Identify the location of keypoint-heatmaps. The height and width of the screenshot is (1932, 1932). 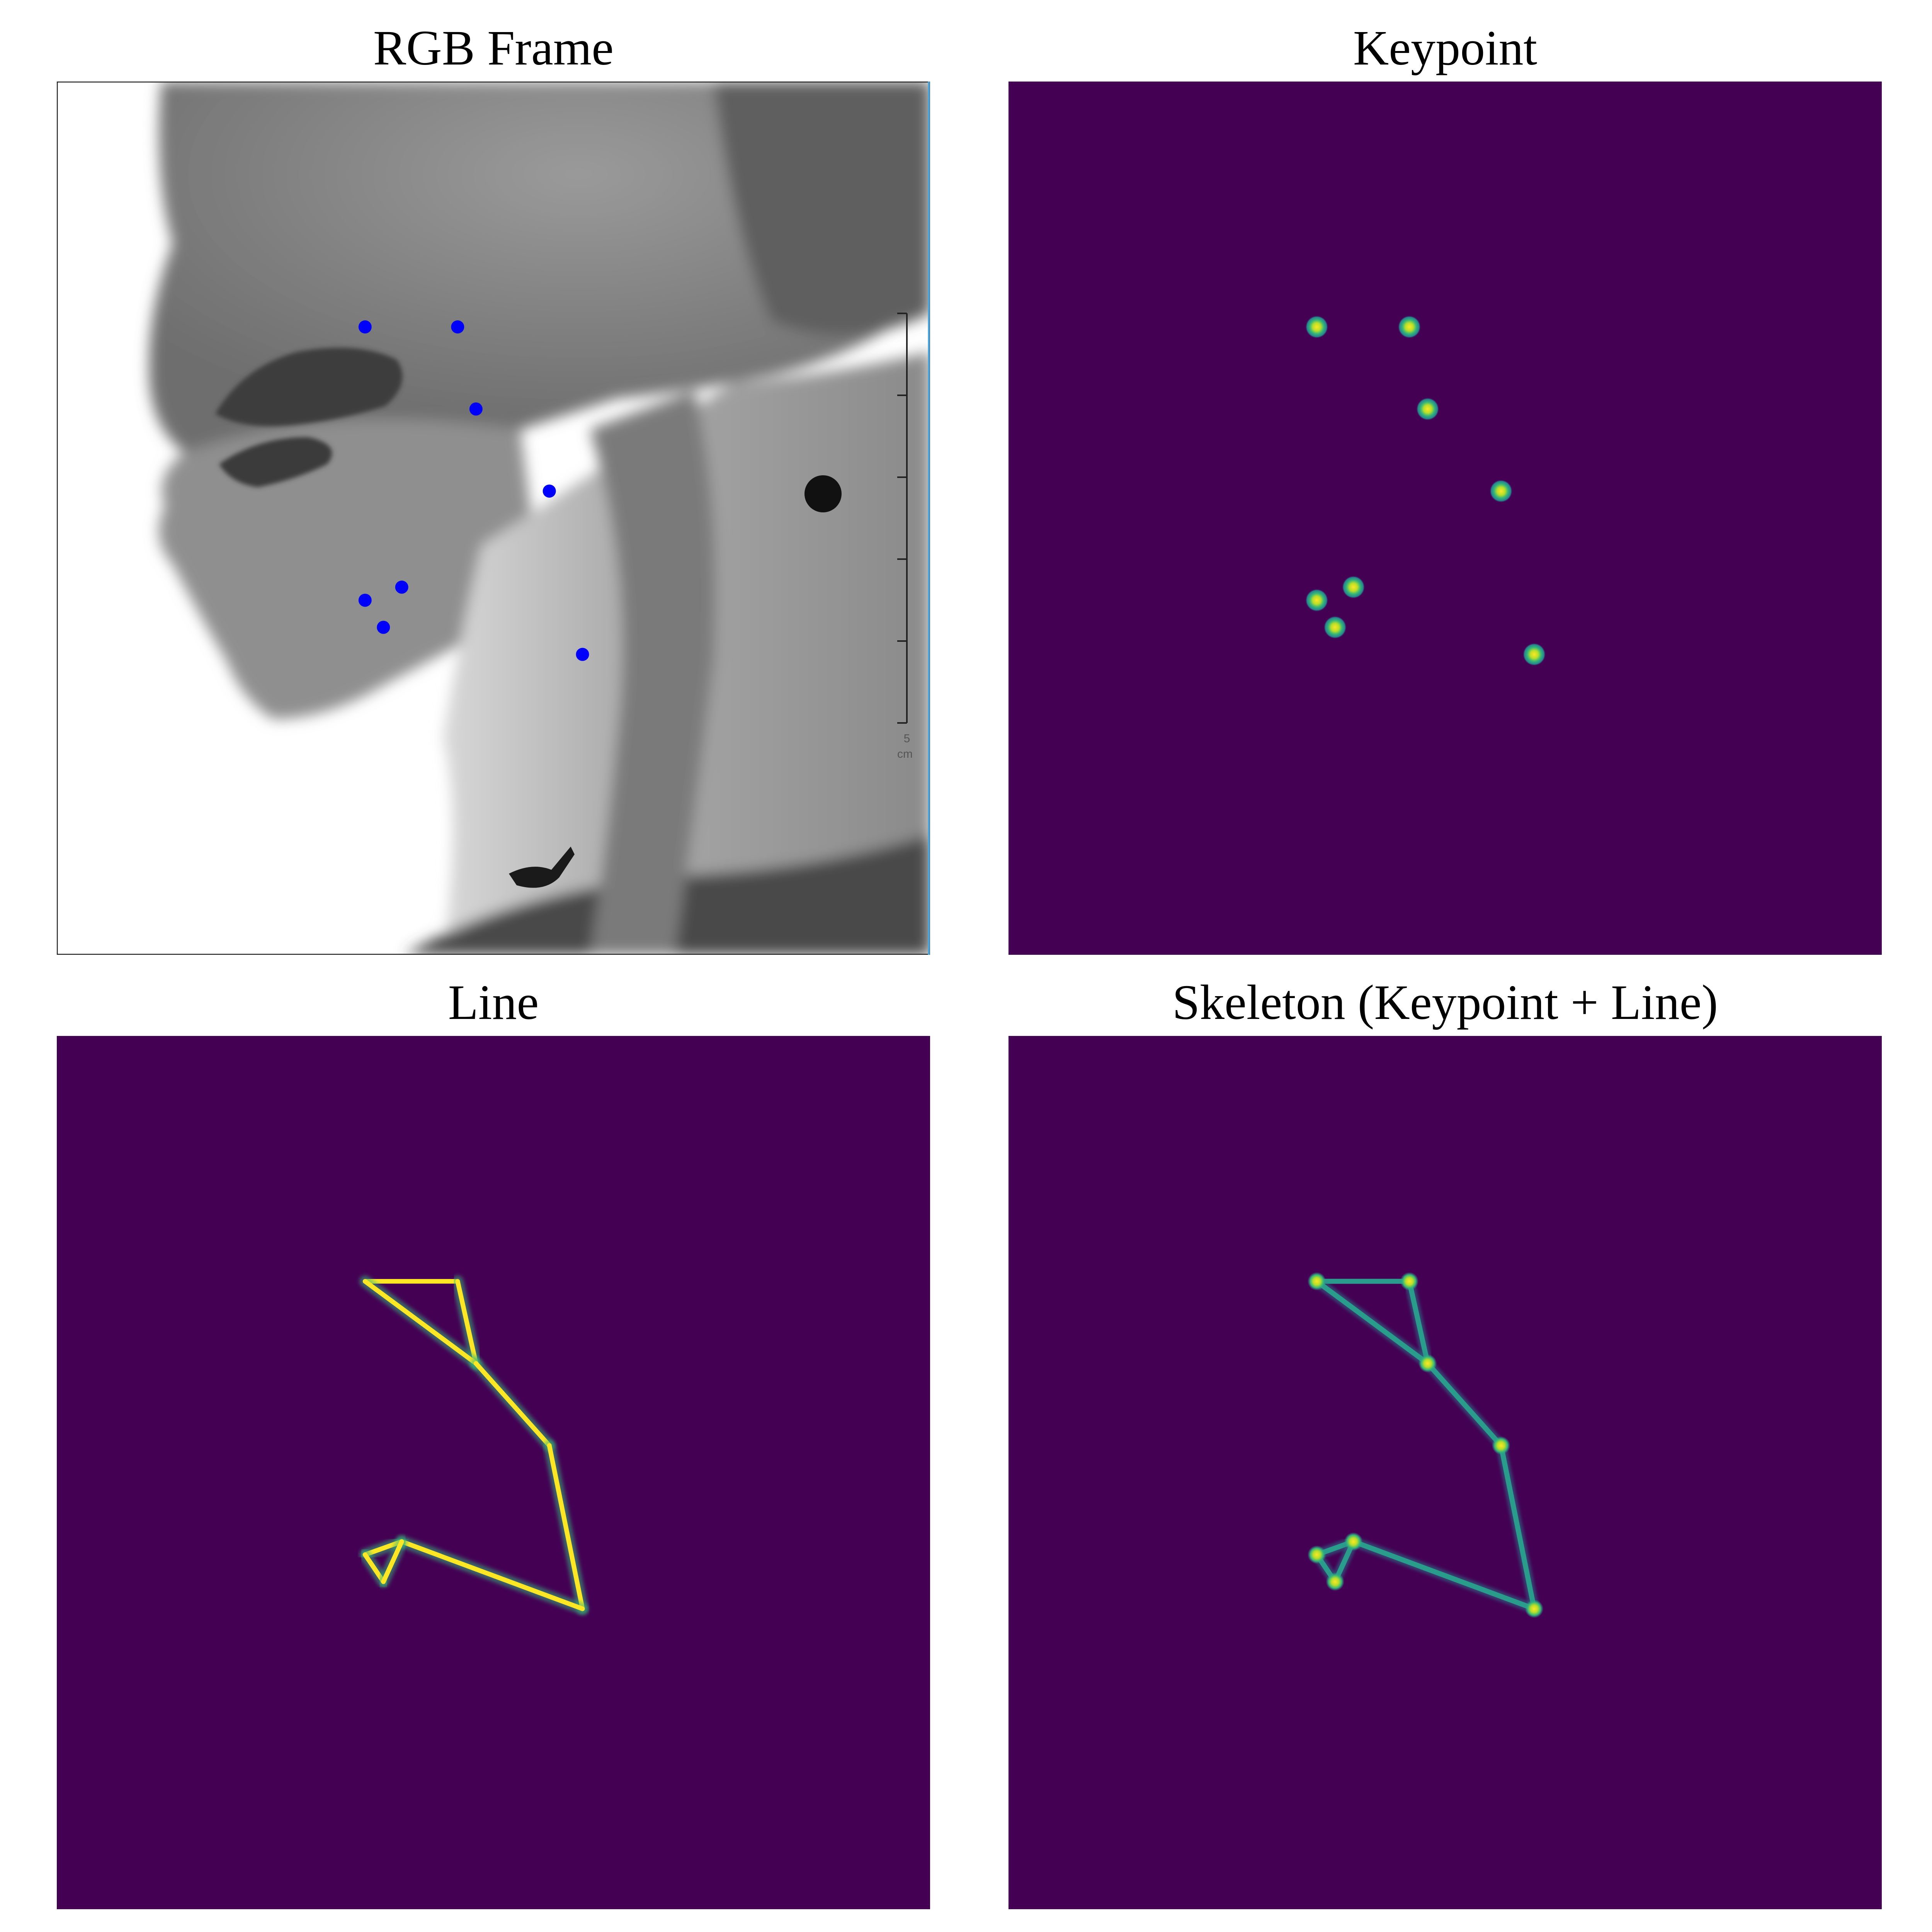
(1426, 491).